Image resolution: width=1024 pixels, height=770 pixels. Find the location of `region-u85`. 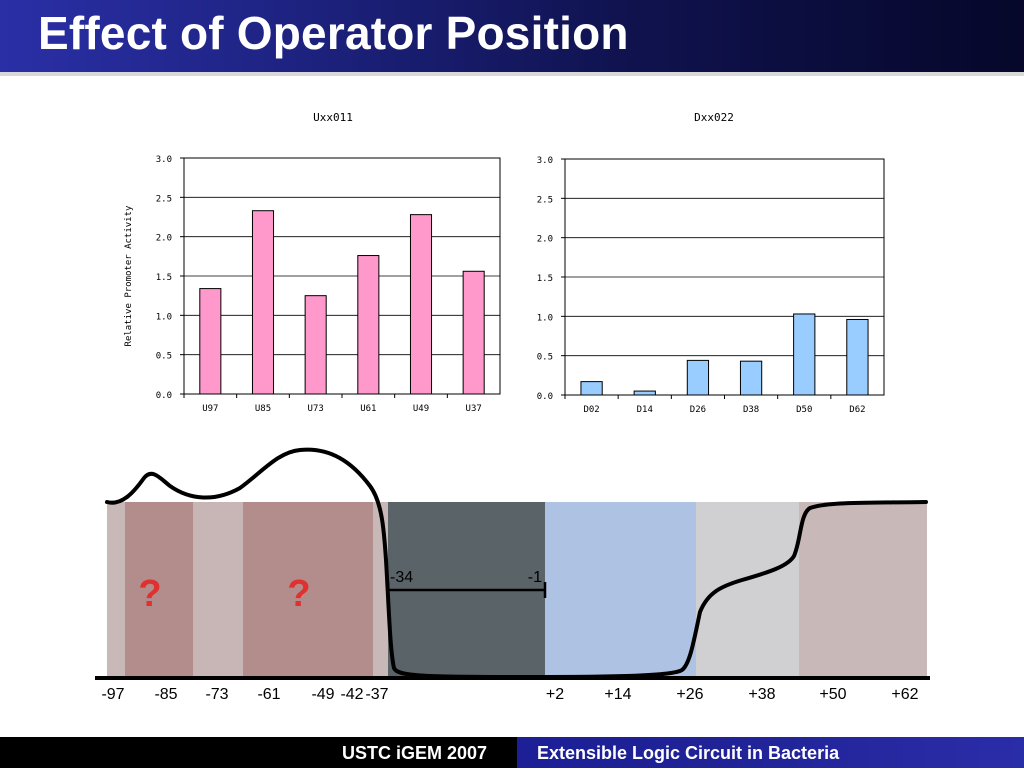

region-u85 is located at coordinates (159, 589).